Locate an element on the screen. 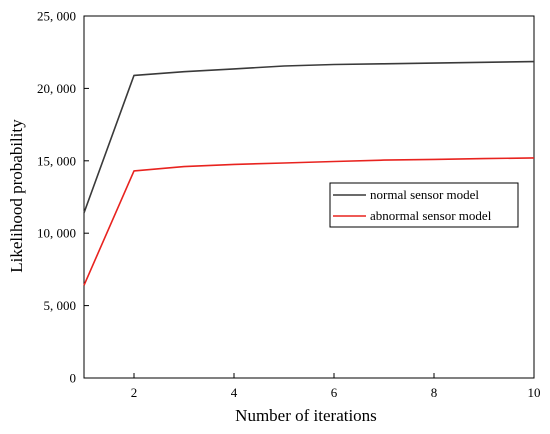  y-tick-label: 5, 000 is located at coordinates (60, 305).